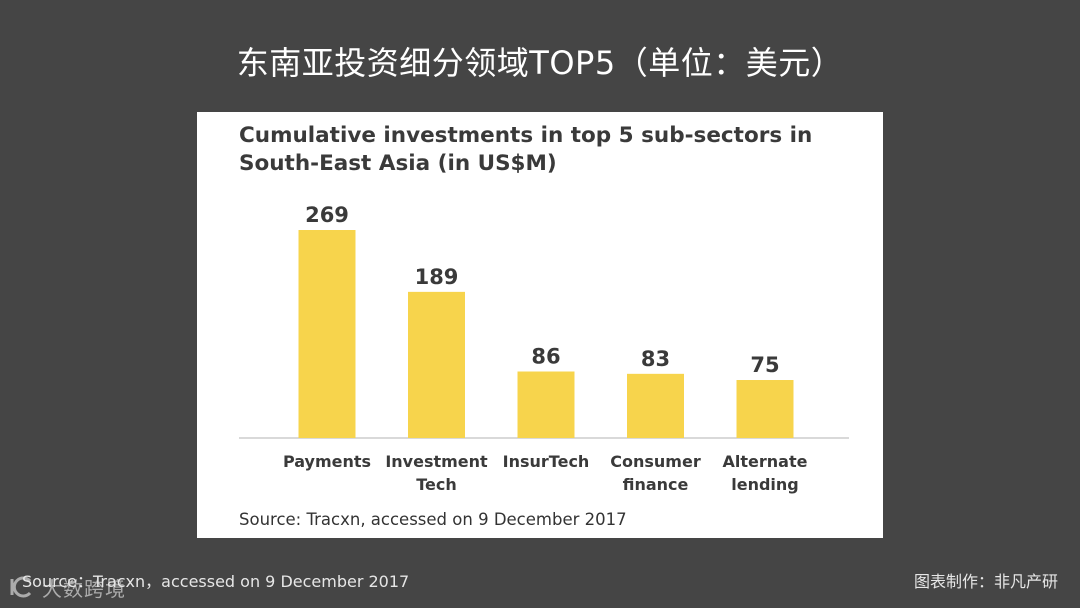 This screenshot has width=1080, height=608. I want to click on category-label: Alternate, so click(765, 461).